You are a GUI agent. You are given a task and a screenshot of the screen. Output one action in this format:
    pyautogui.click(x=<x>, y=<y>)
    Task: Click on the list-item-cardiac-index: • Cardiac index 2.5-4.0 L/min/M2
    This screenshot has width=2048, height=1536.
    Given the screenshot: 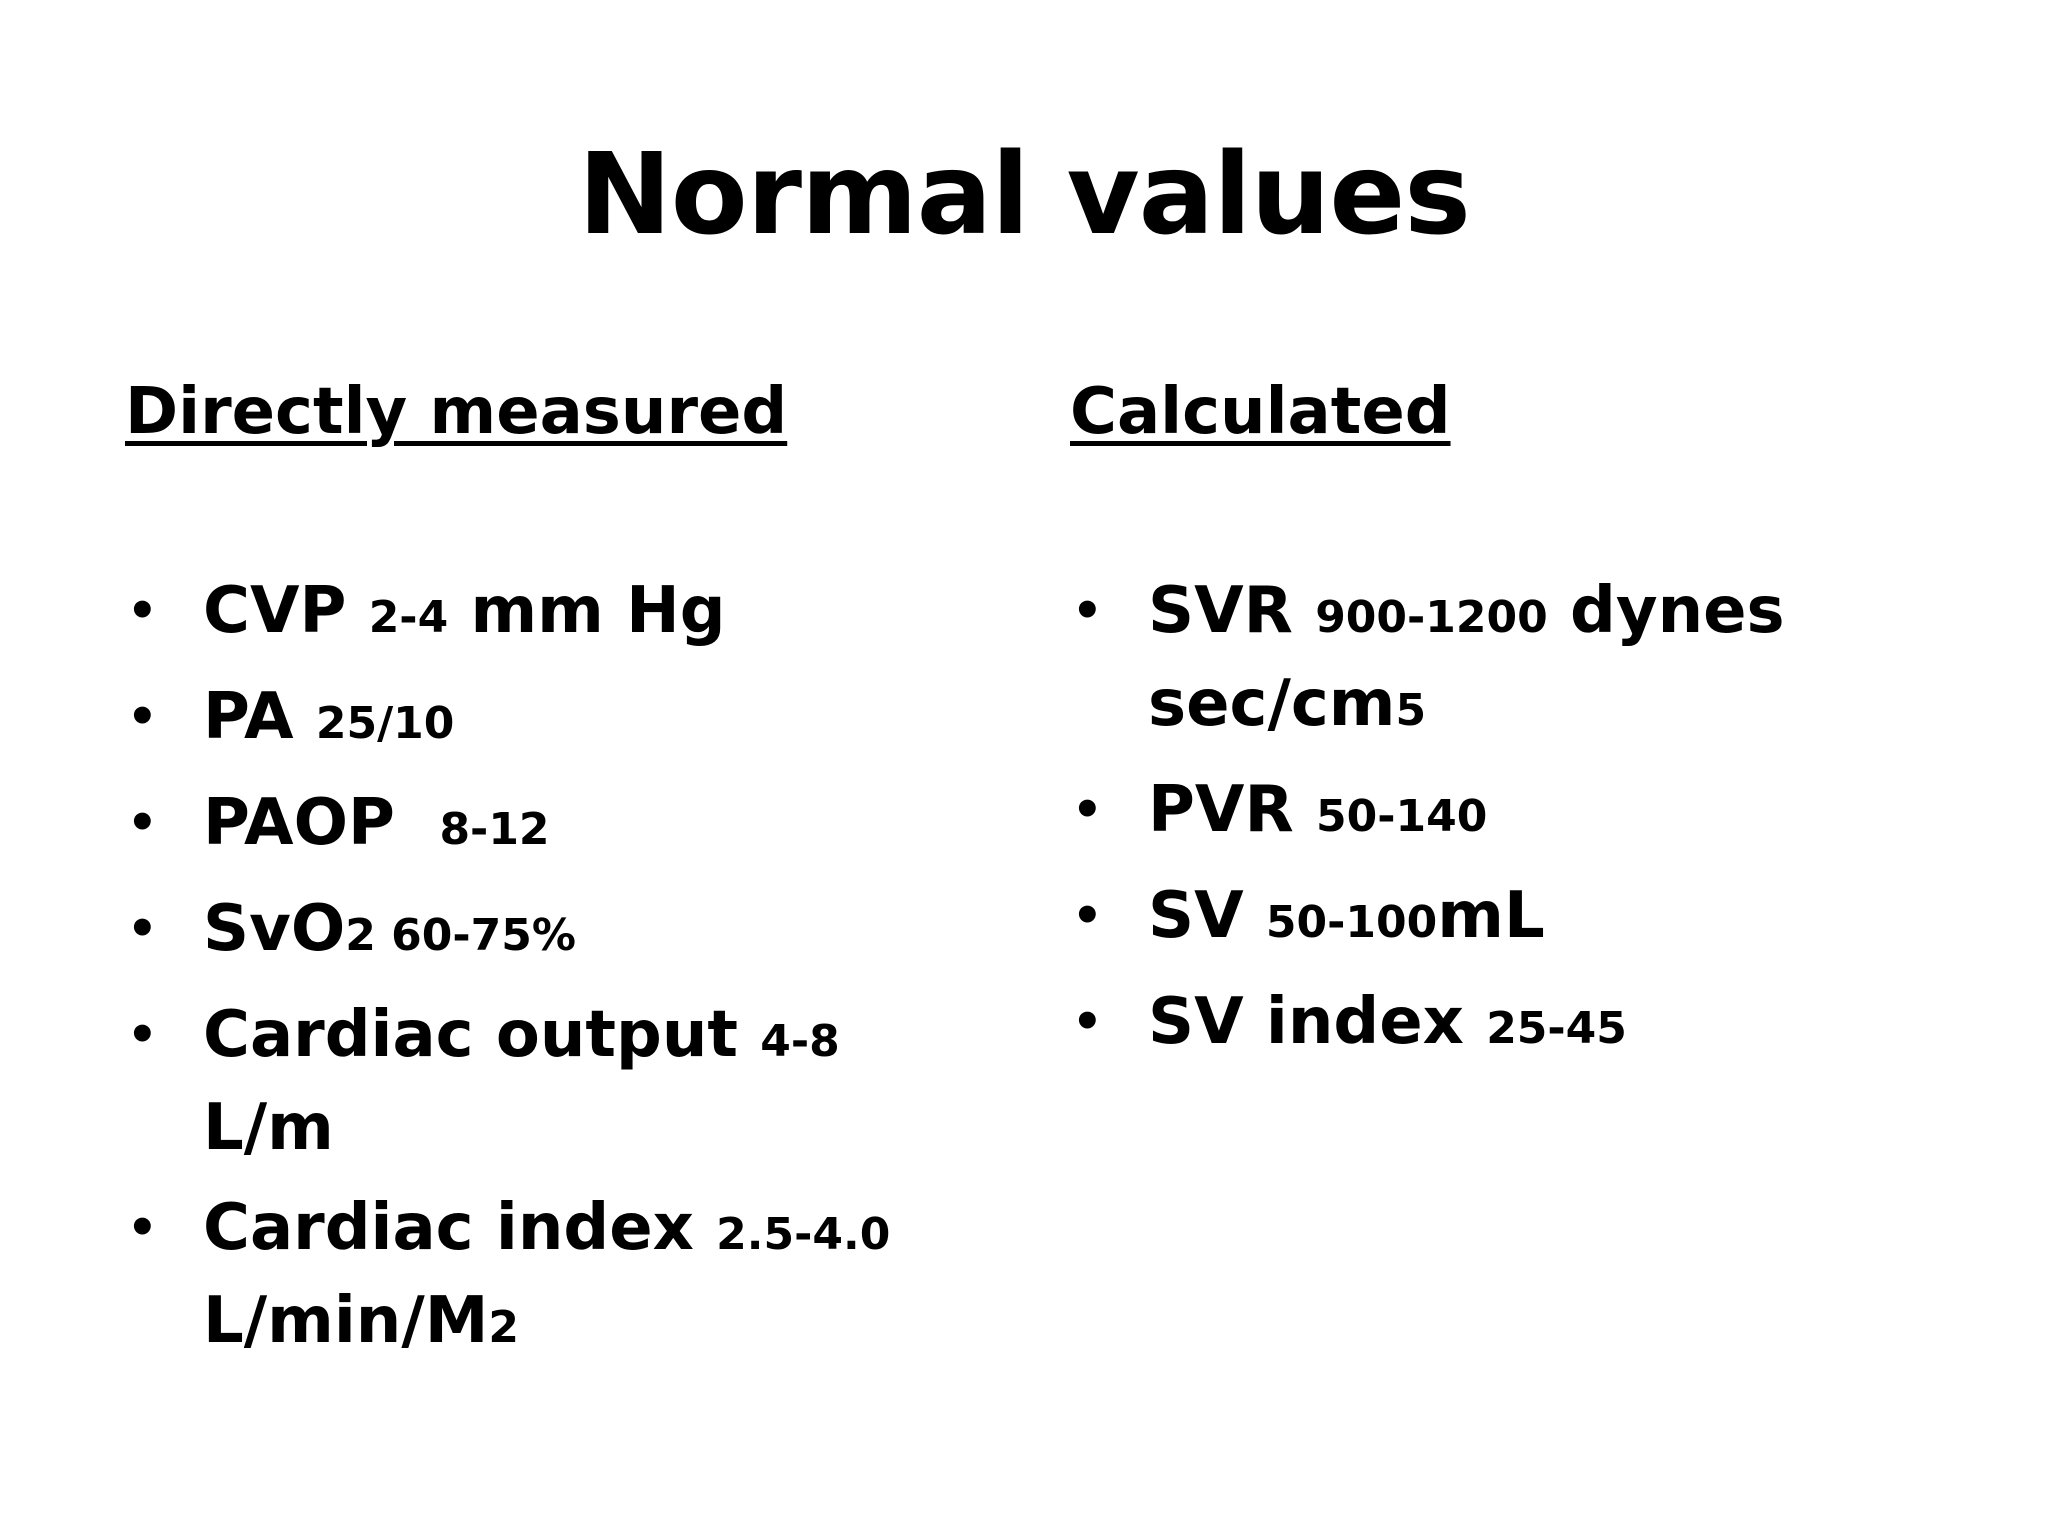 What is the action you would take?
    pyautogui.click(x=555, y=1278)
    